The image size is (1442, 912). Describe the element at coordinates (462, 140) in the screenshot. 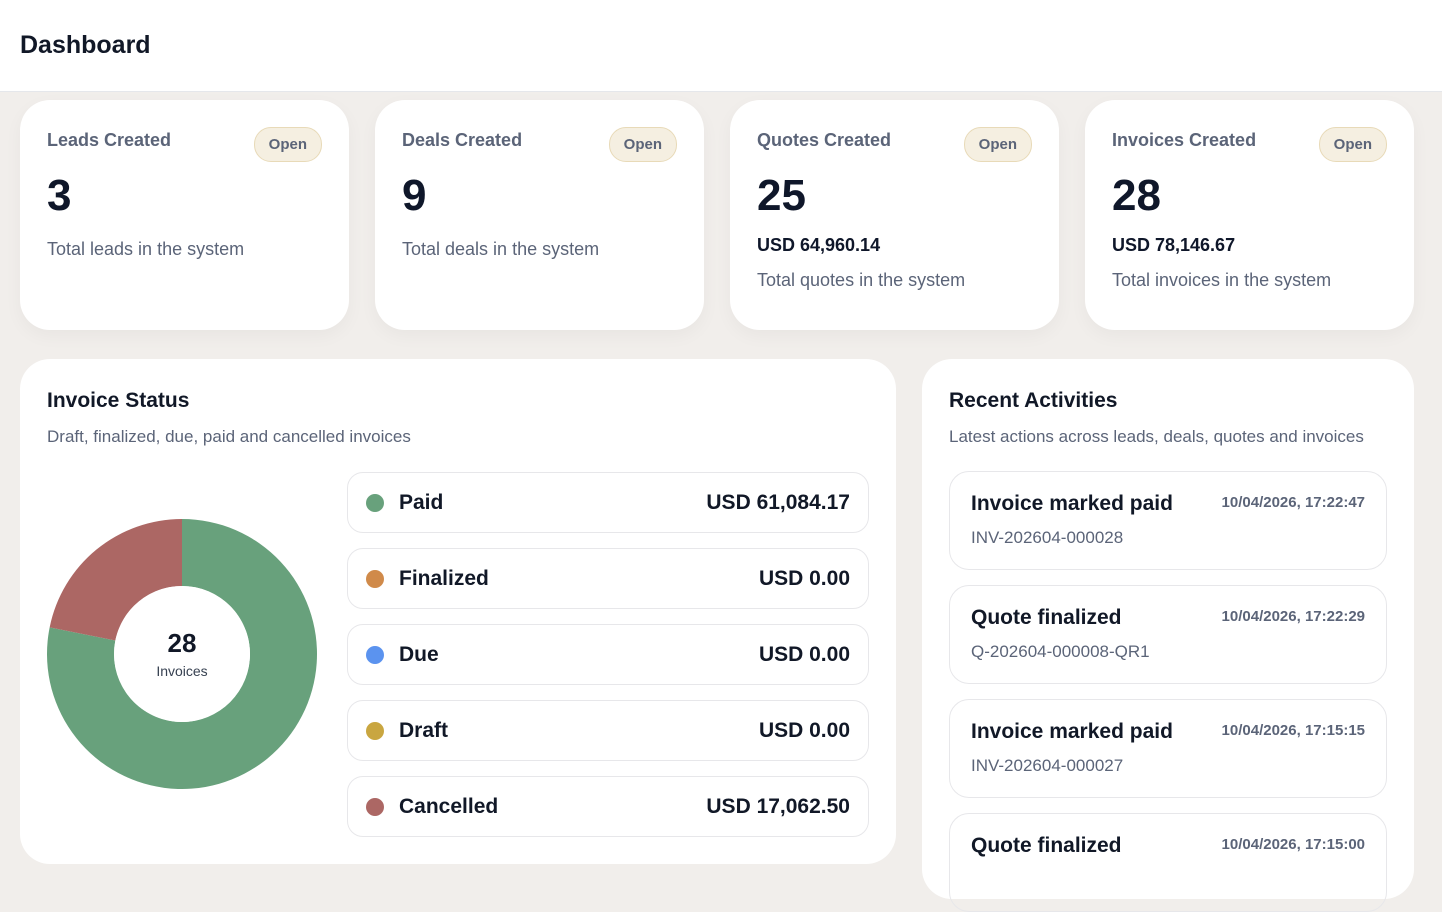

I see `stat-title: Deals Created` at that location.